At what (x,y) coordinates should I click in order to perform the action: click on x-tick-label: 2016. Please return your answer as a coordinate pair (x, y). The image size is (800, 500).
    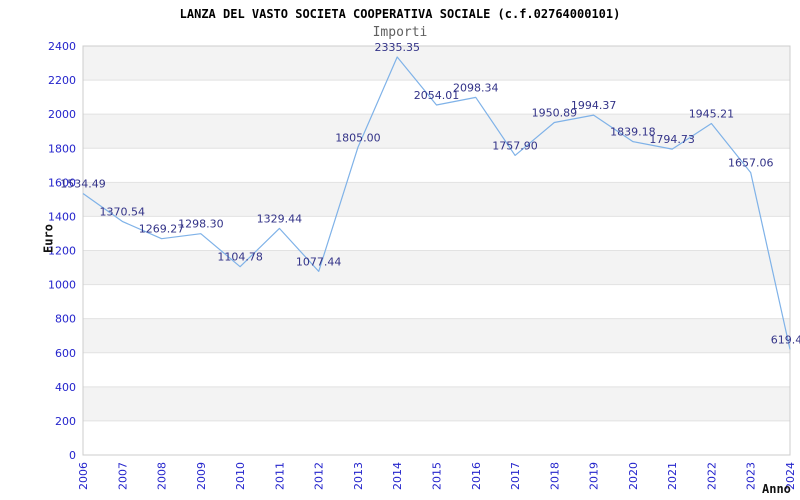
    Looking at the image, I should click on (476, 476).